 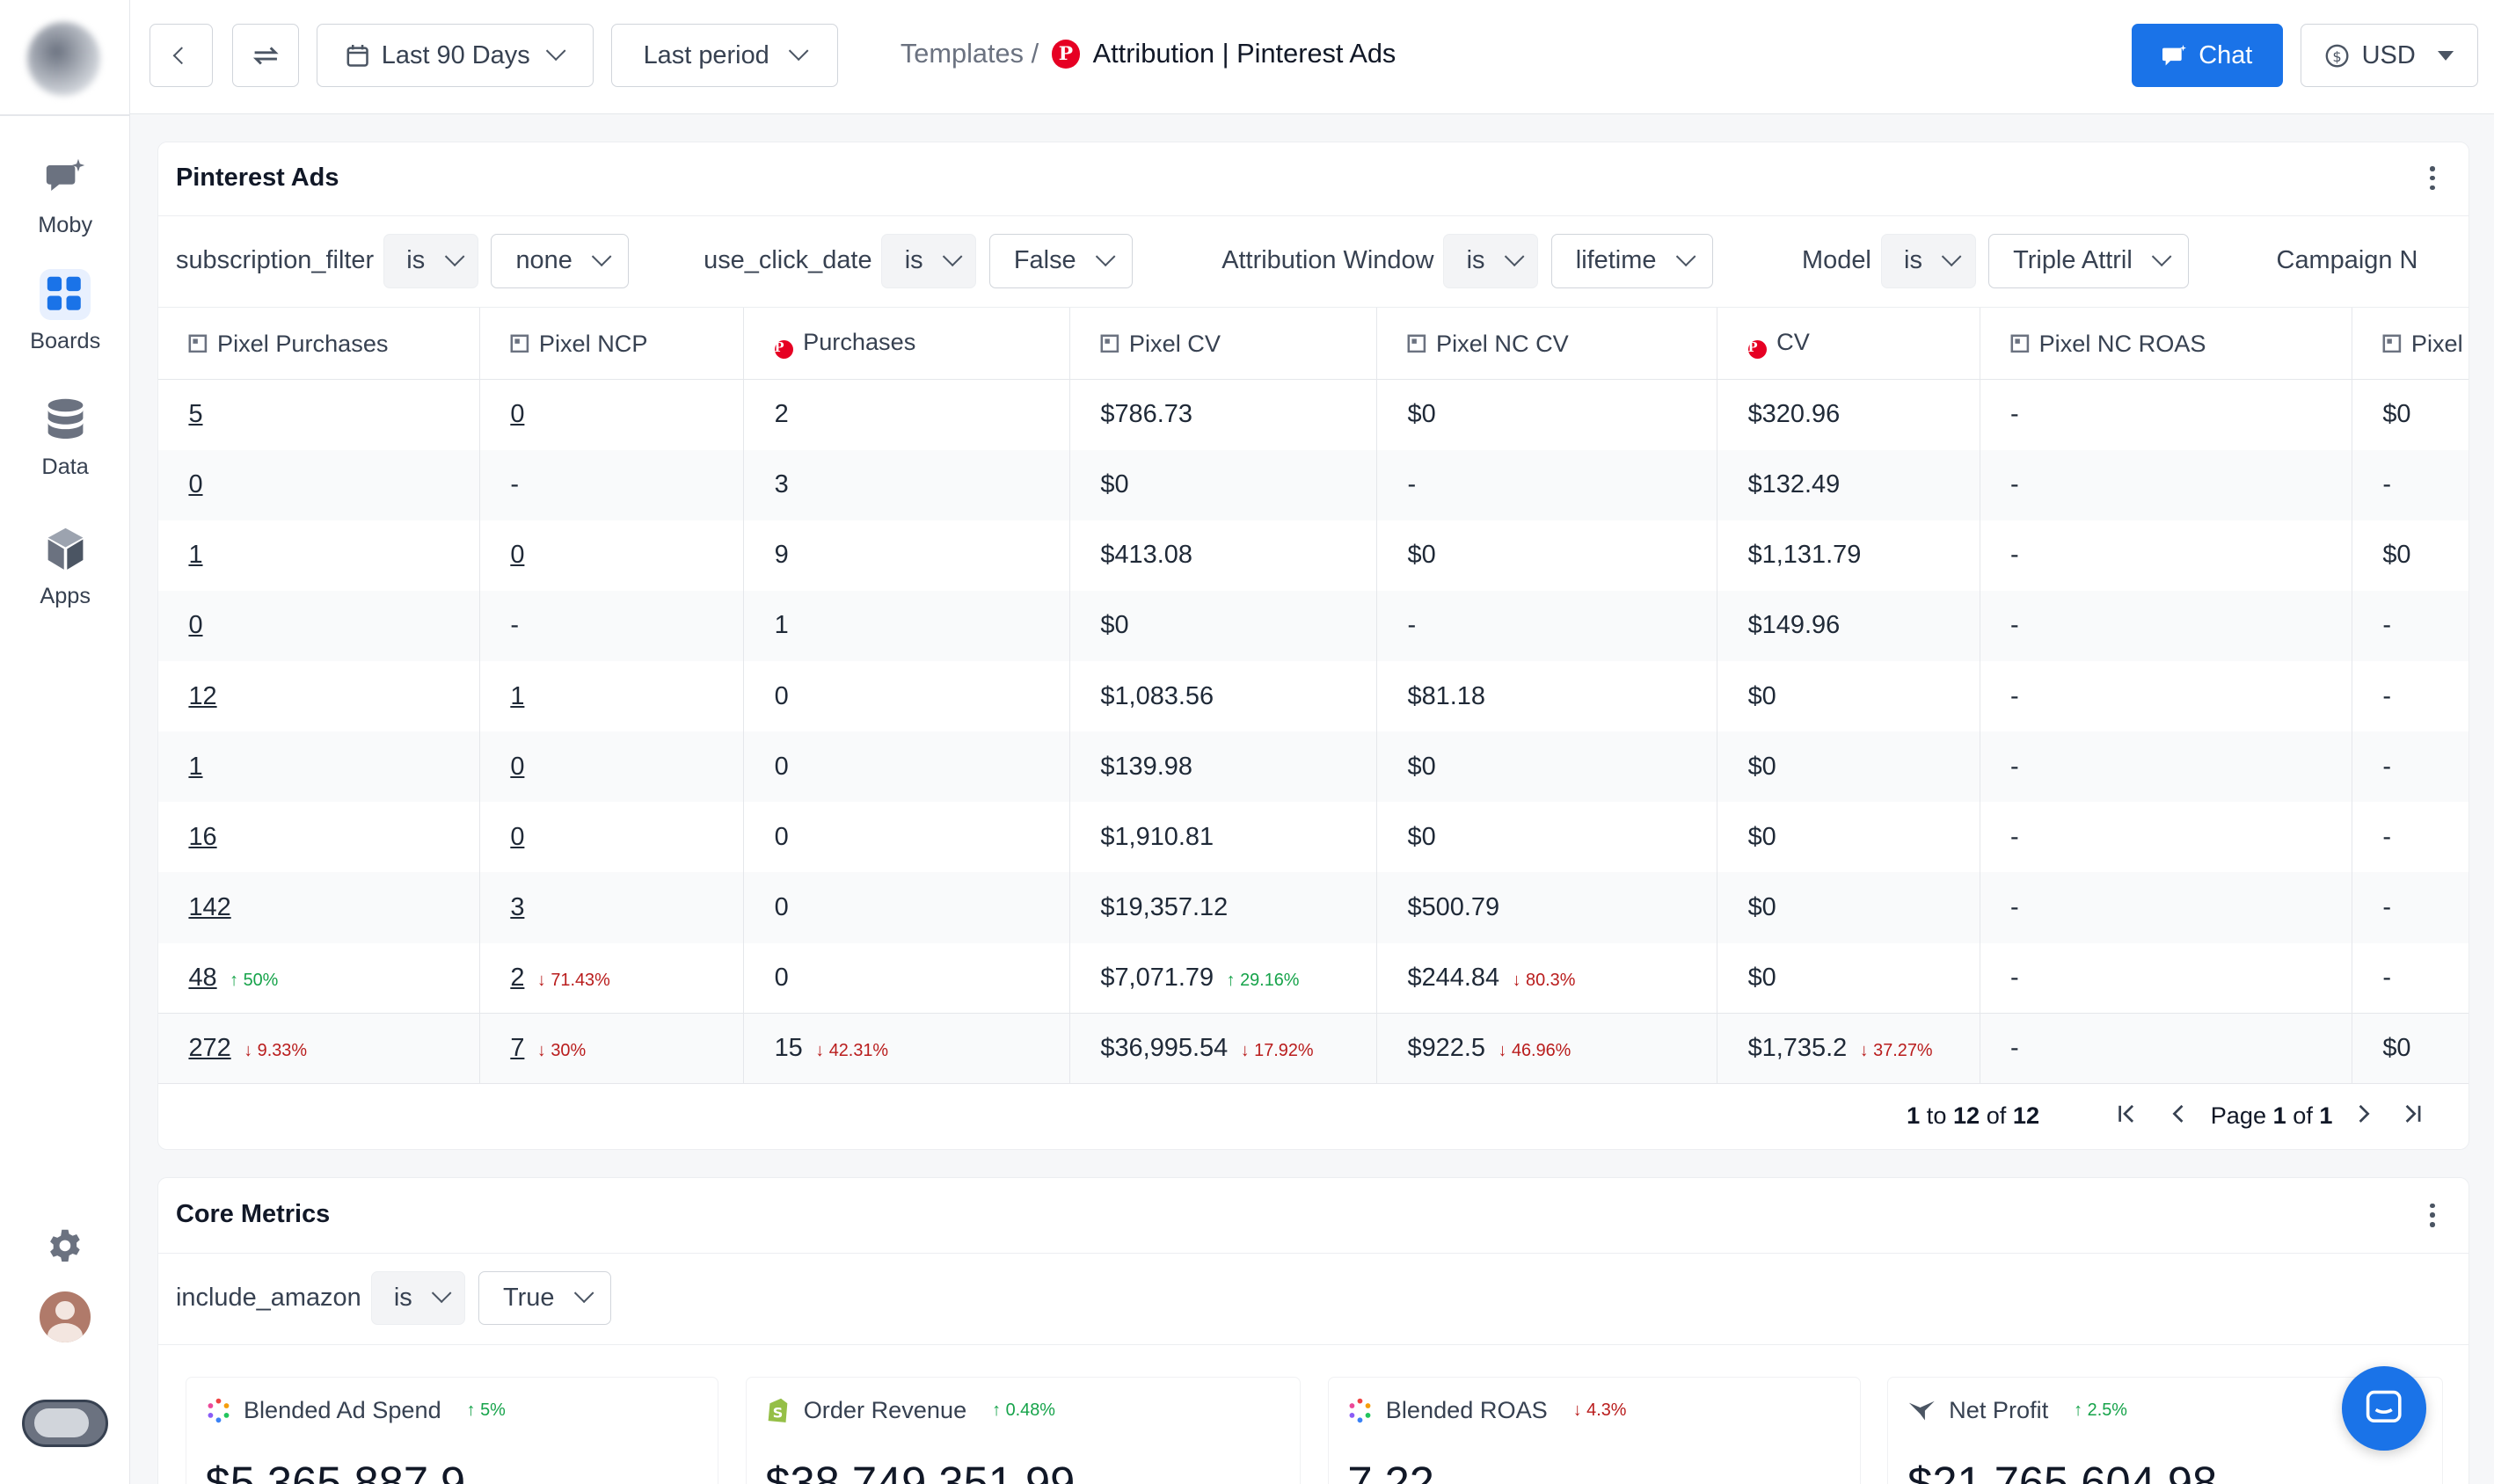 I want to click on date-range-select: Last 90 Days, so click(x=455, y=56).